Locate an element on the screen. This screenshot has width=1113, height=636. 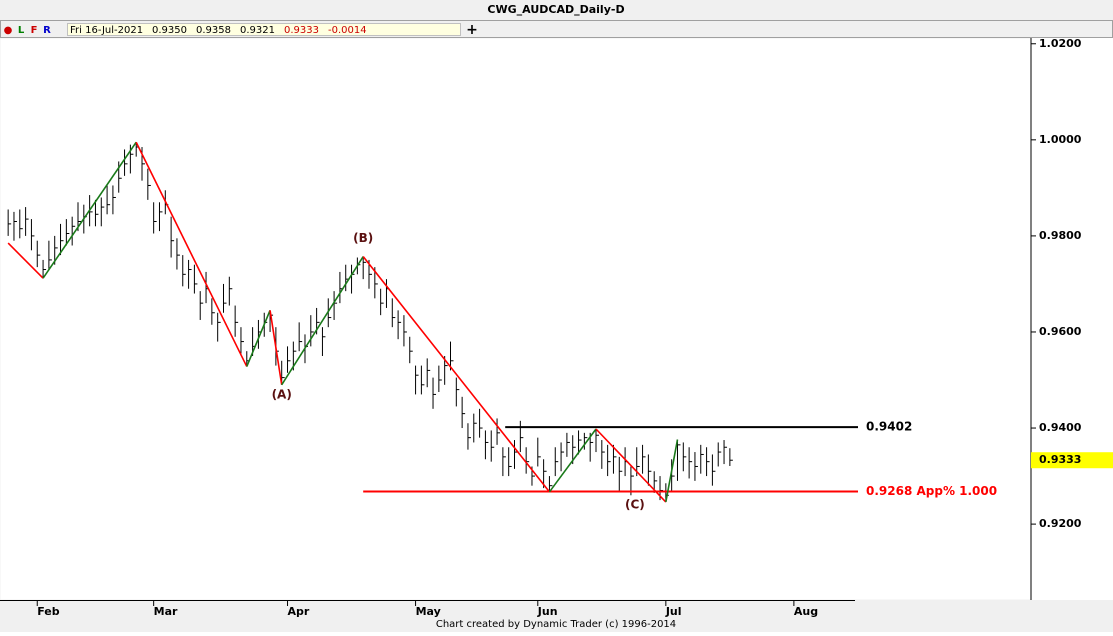
x-tick-label: Jul is located at coordinates (673, 611).